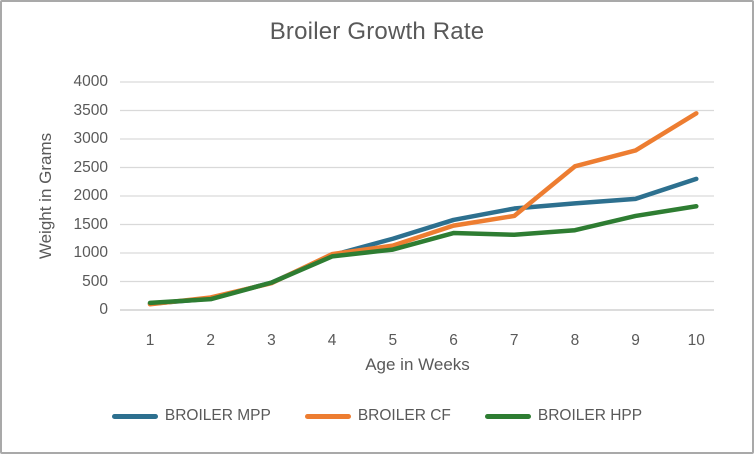  Describe the element at coordinates (90, 167) in the screenshot. I see `y-tick-label: 2500` at that location.